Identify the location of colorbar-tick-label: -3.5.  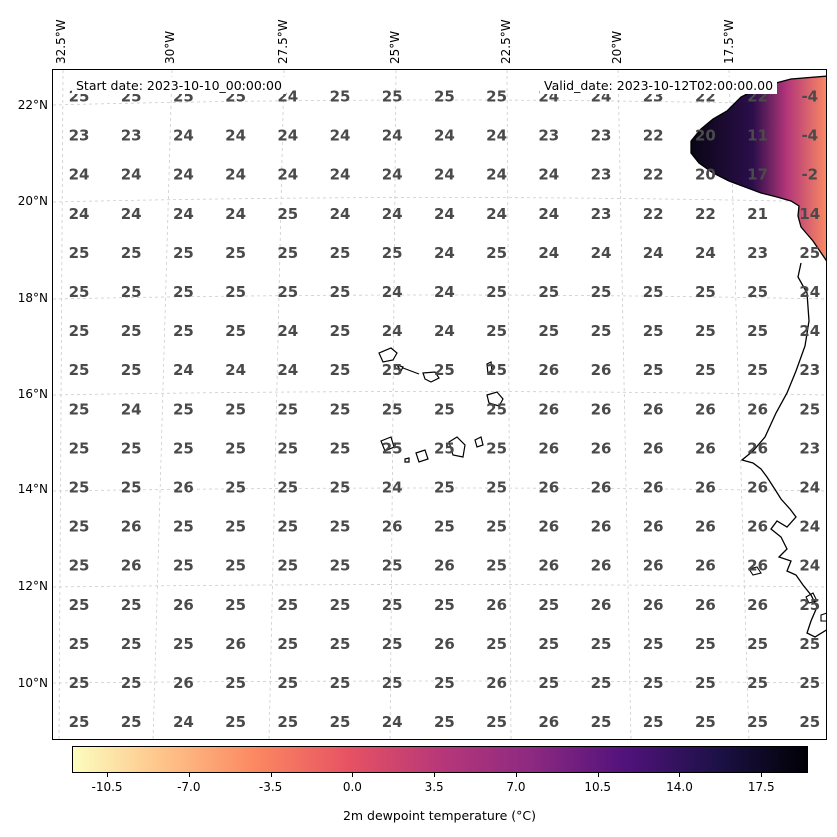
(270, 787).